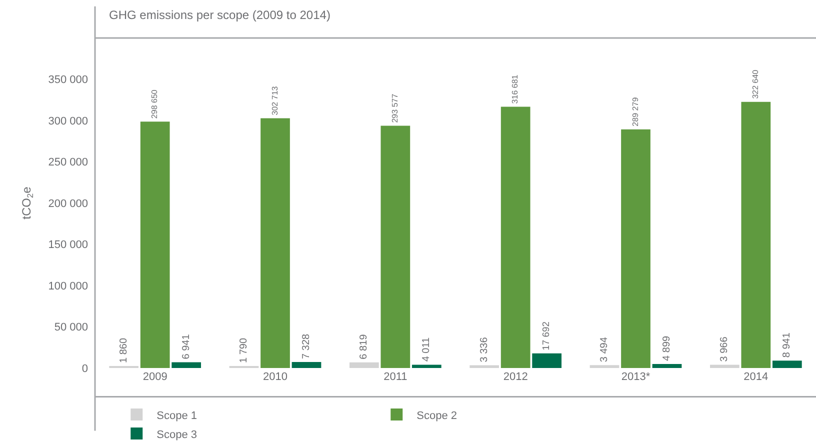  Describe the element at coordinates (724, 349) in the screenshot. I see `data-label: 3 966` at that location.